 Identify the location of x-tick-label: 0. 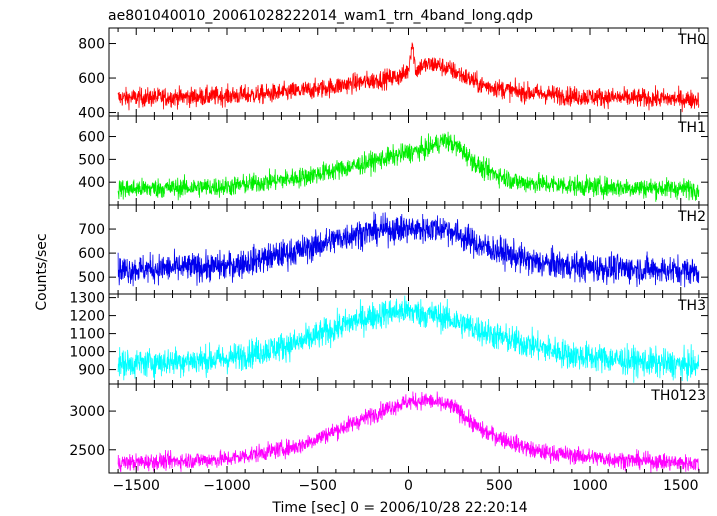
(408, 486).